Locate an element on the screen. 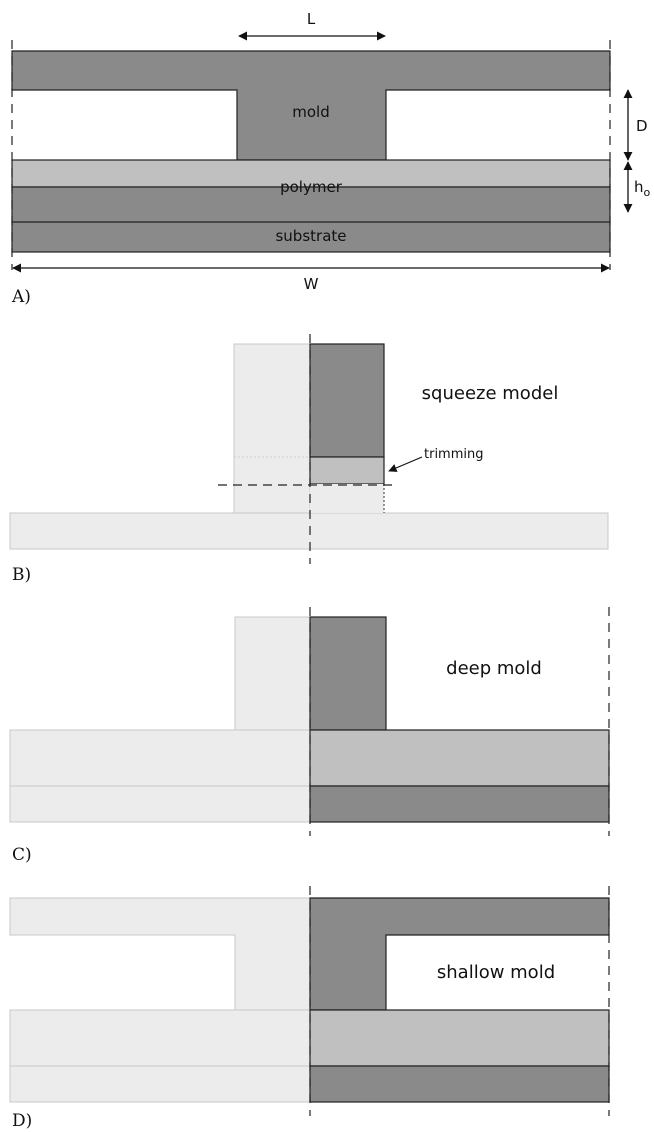  trimming-arrow is located at coordinates (405, 464).